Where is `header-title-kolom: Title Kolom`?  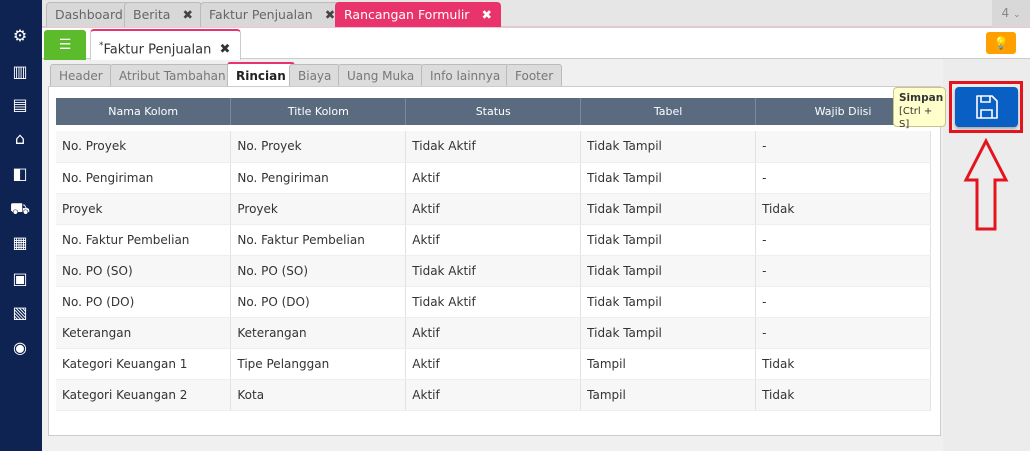 header-title-kolom: Title Kolom is located at coordinates (318, 111).